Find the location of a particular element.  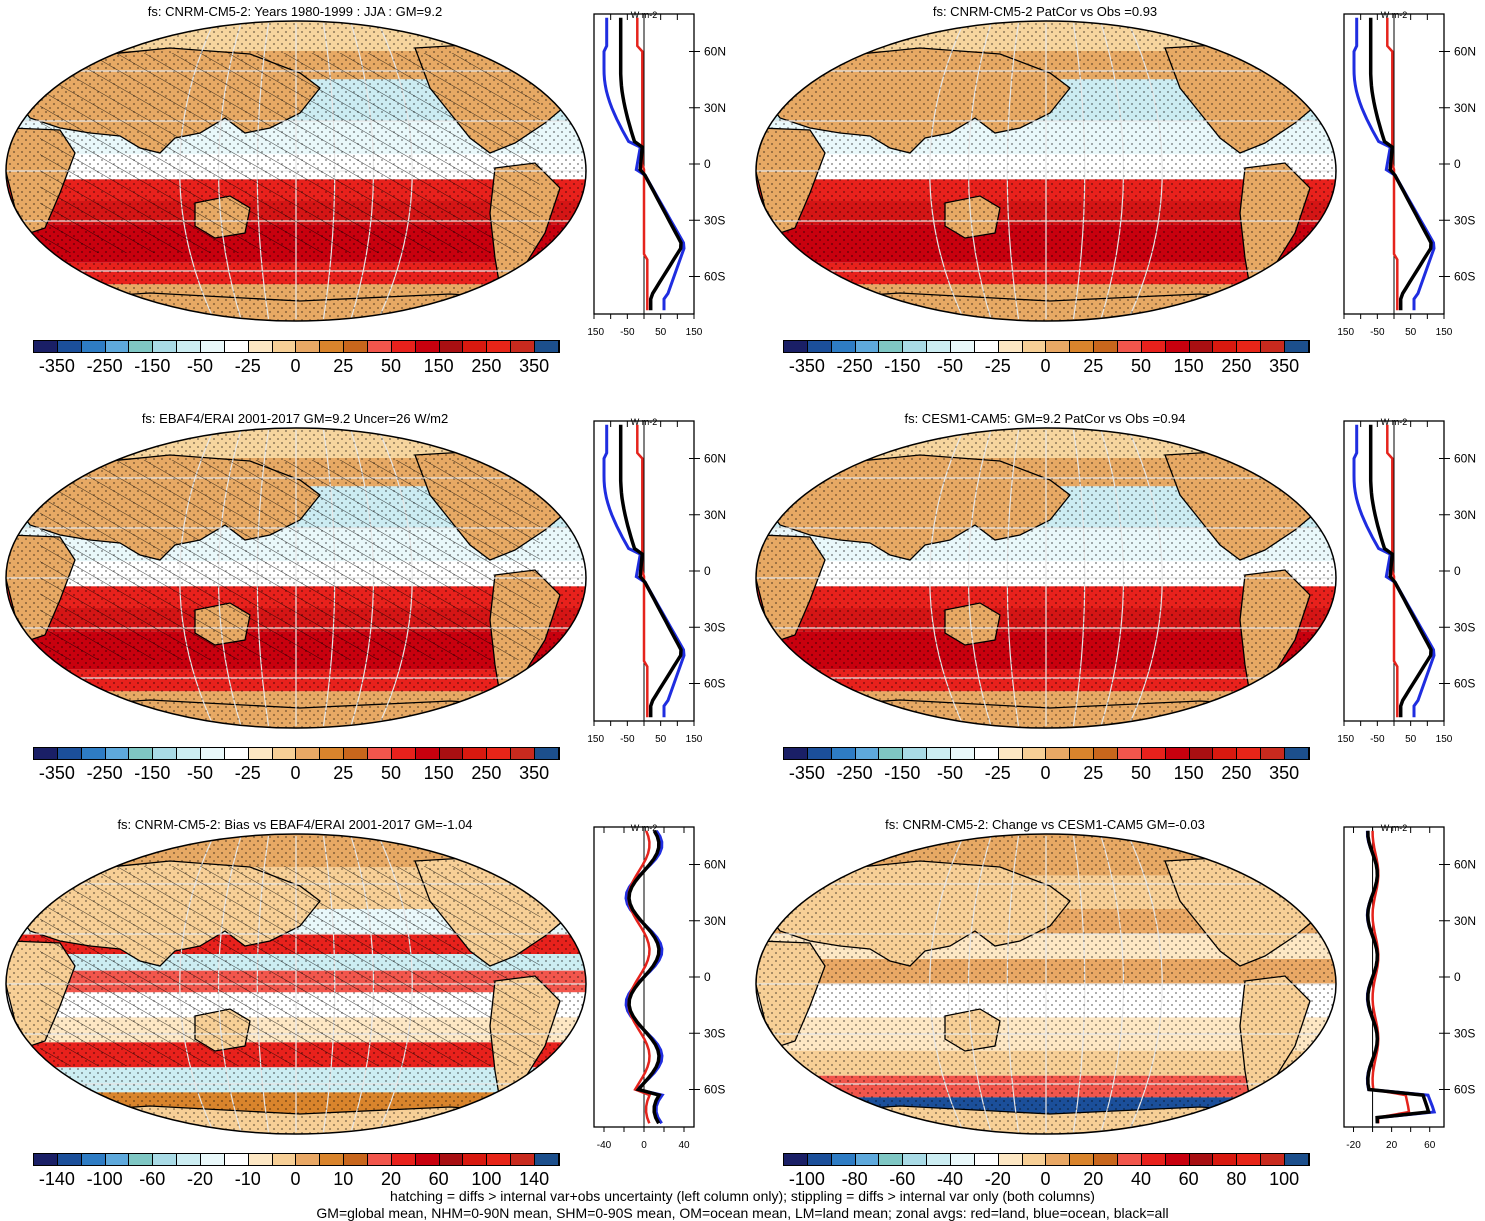

colorbar-labels: -100 -80 -60 -40 -20 0 20 40 60 80 100 is located at coordinates (1045, 1179).